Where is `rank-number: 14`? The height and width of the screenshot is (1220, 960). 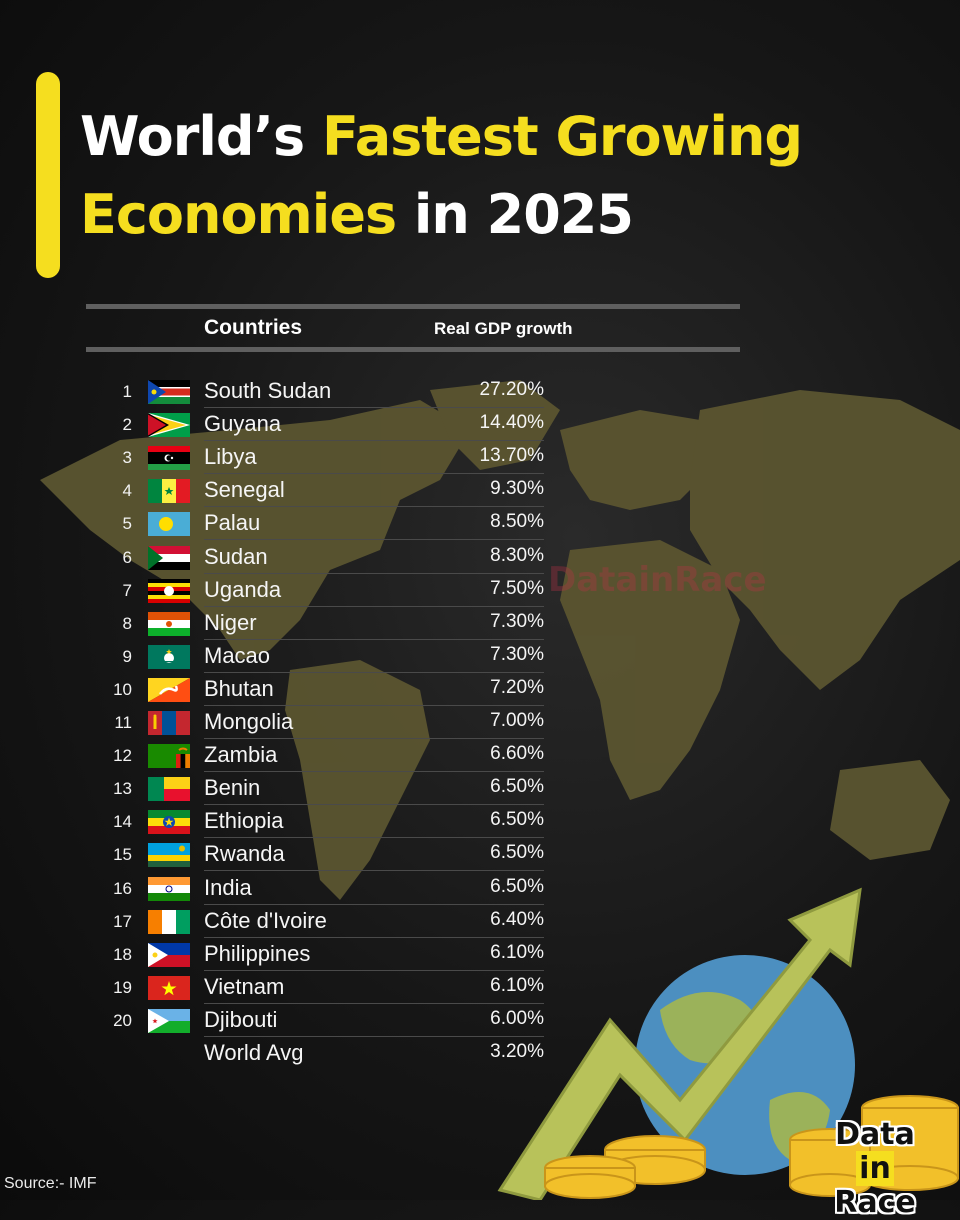 rank-number: 14 is located at coordinates (122, 822).